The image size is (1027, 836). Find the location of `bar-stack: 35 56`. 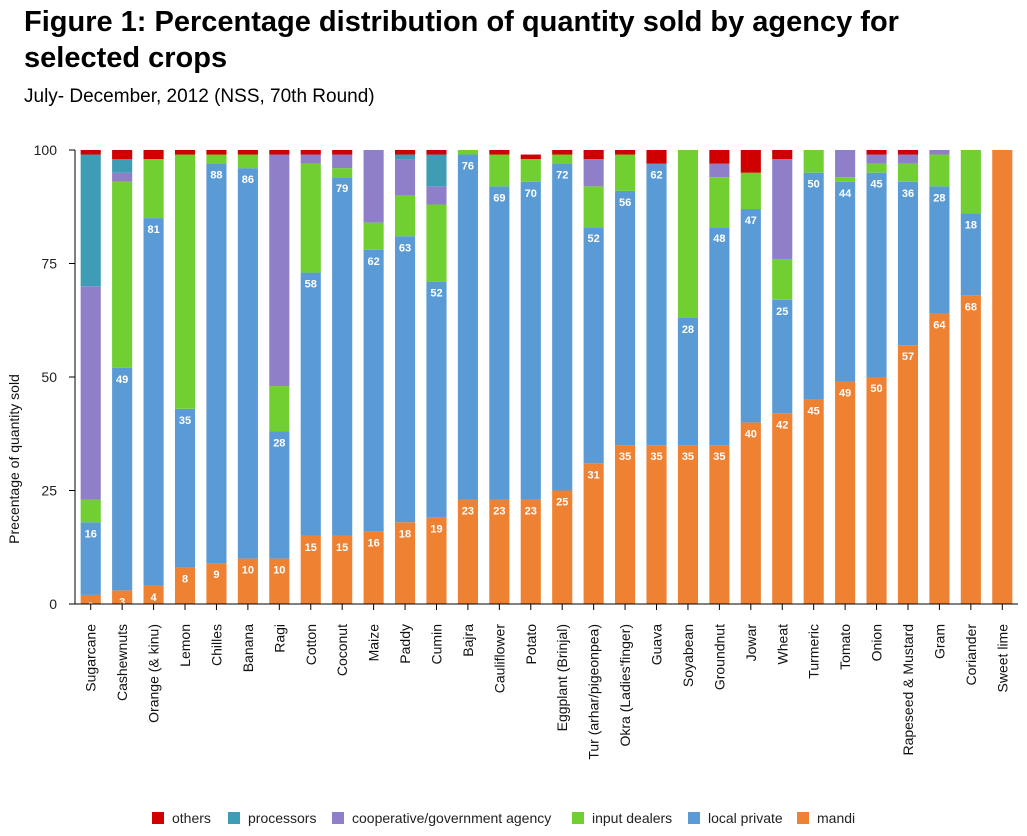

bar-stack: 35 56 is located at coordinates (625, 377).